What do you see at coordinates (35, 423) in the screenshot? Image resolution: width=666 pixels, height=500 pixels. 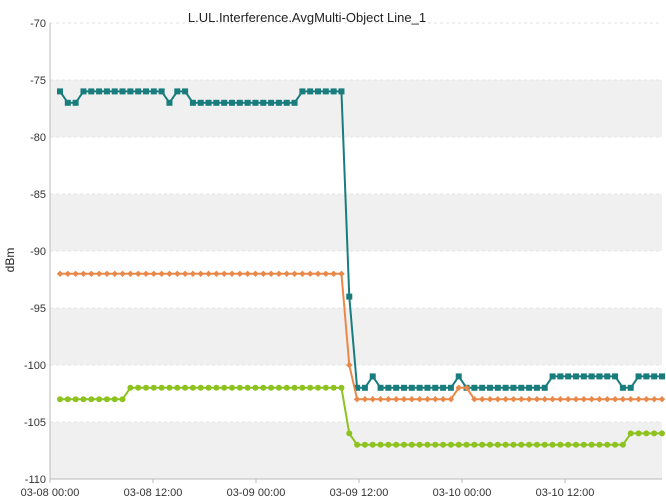 I see `y-tick-label: -105` at bounding box center [35, 423].